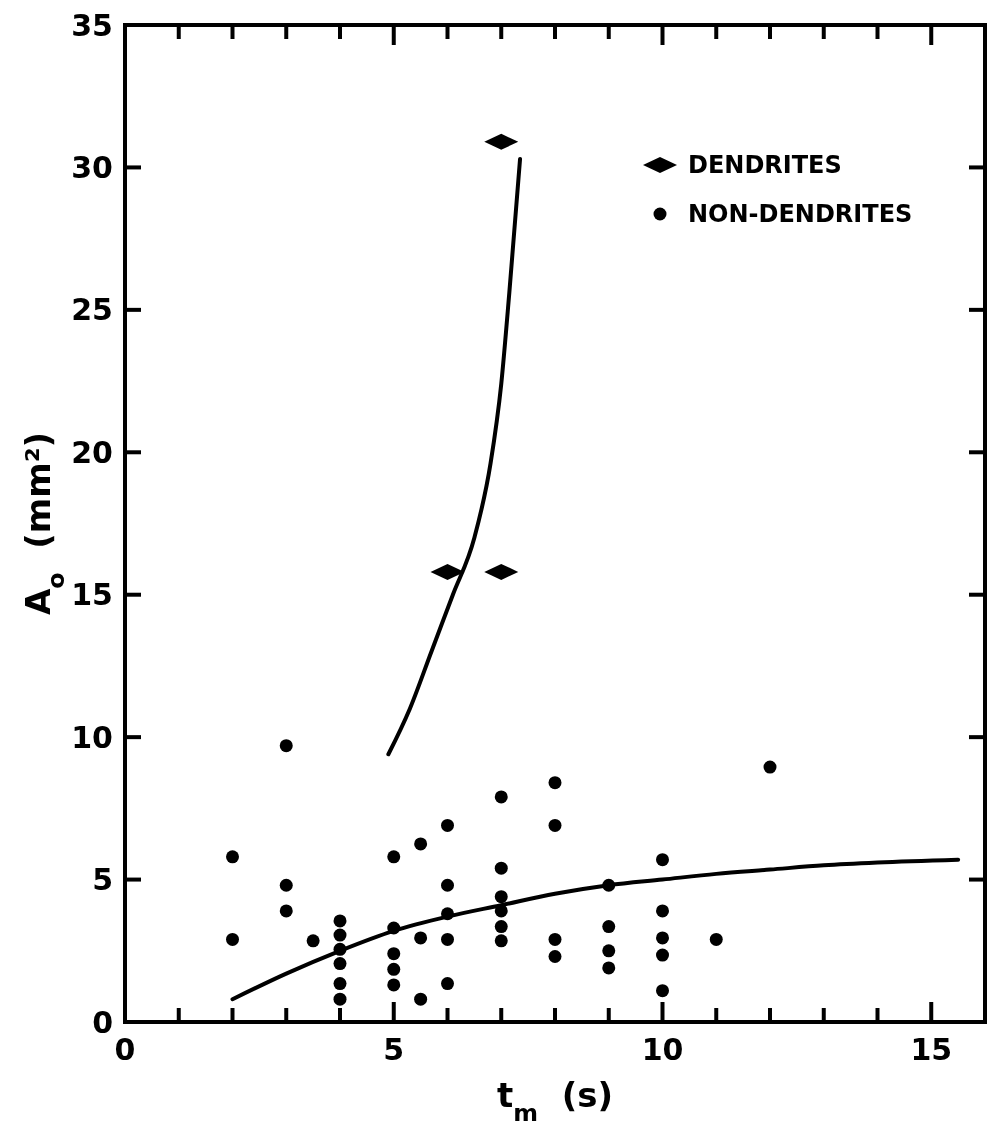 This screenshot has height=1137, width=997. Describe the element at coordinates (931, 1049) in the screenshot. I see `x-tick-label: 15` at that location.